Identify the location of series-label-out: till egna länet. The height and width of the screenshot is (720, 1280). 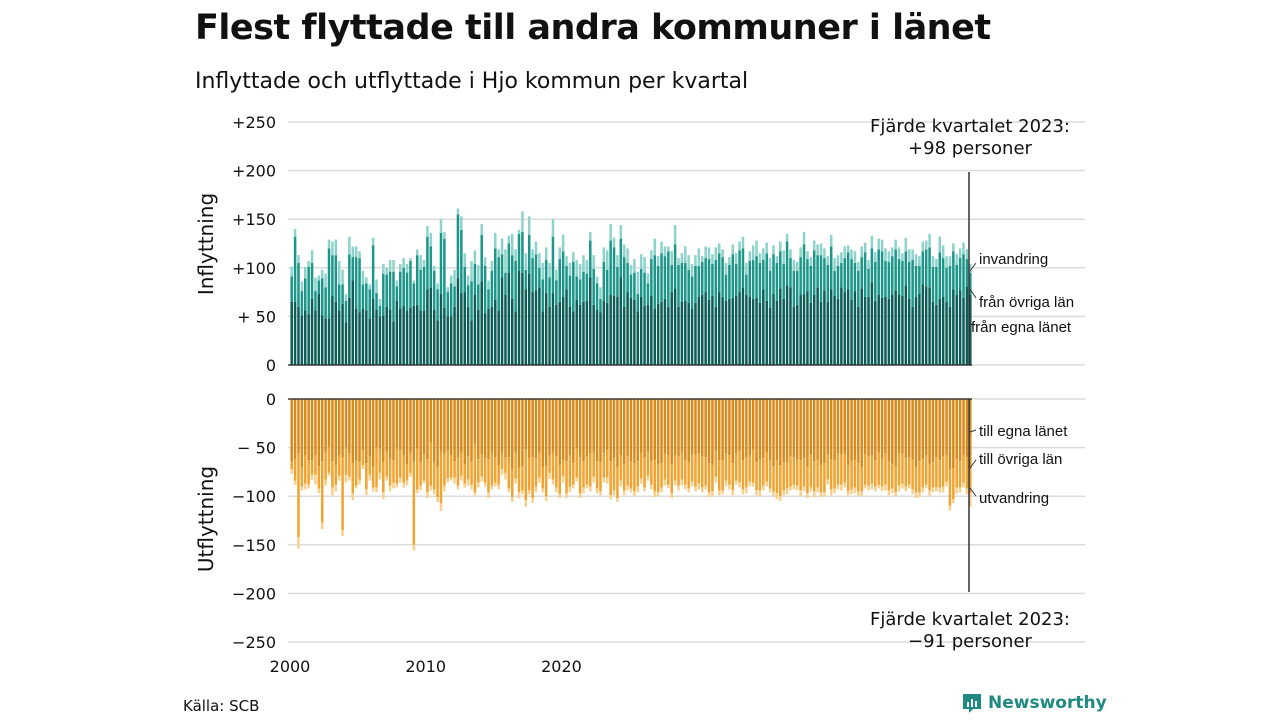
(1023, 431).